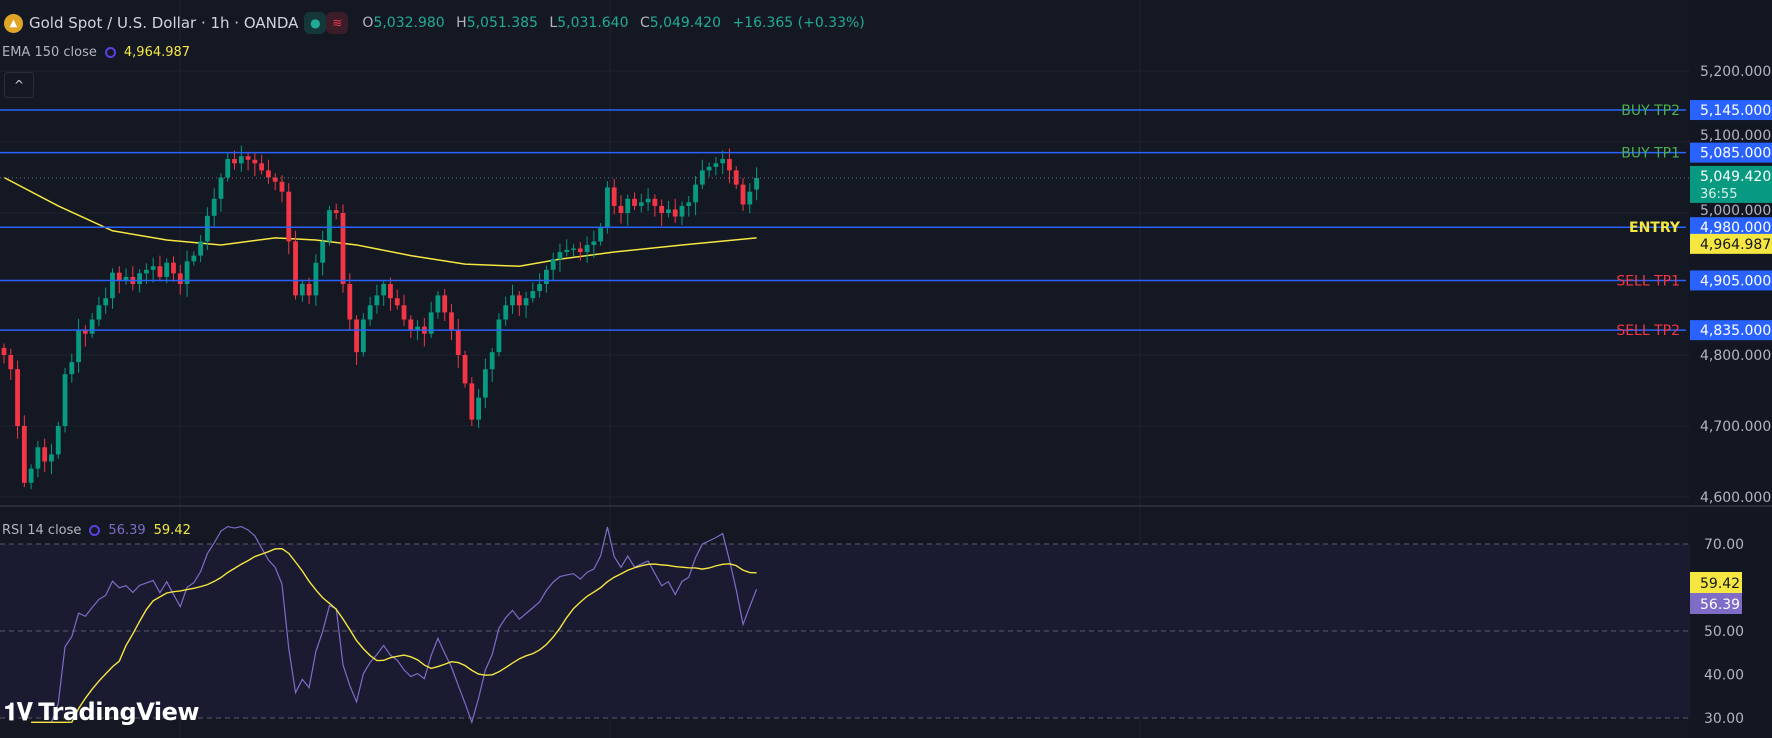 This screenshot has height=738, width=1772. I want to click on symbol-title: Gold Spot / U.S. Dollar · 1h · OANDA, so click(164, 23).